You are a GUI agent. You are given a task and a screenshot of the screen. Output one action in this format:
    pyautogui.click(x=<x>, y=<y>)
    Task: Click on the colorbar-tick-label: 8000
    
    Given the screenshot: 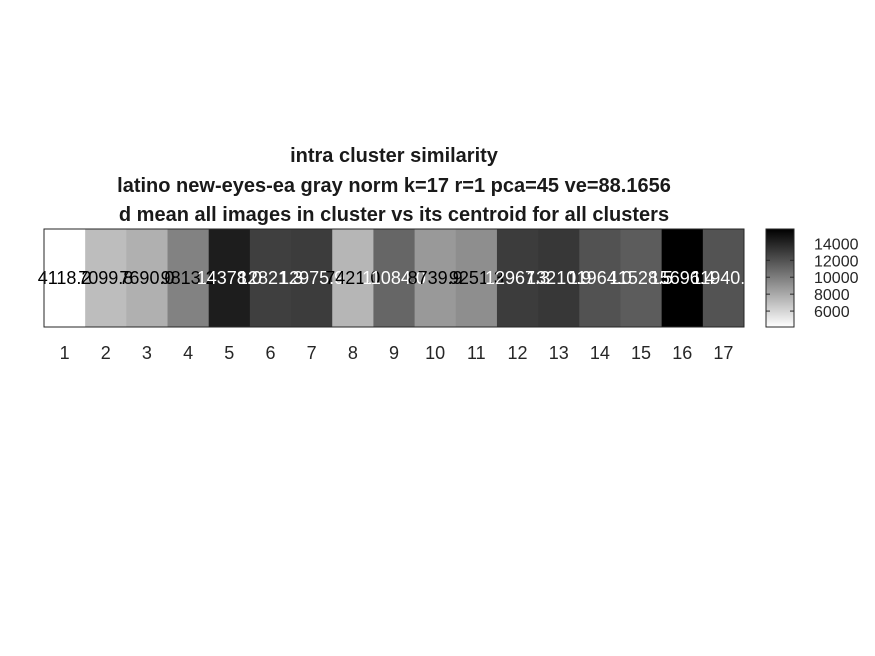 What is the action you would take?
    pyautogui.click(x=832, y=295)
    